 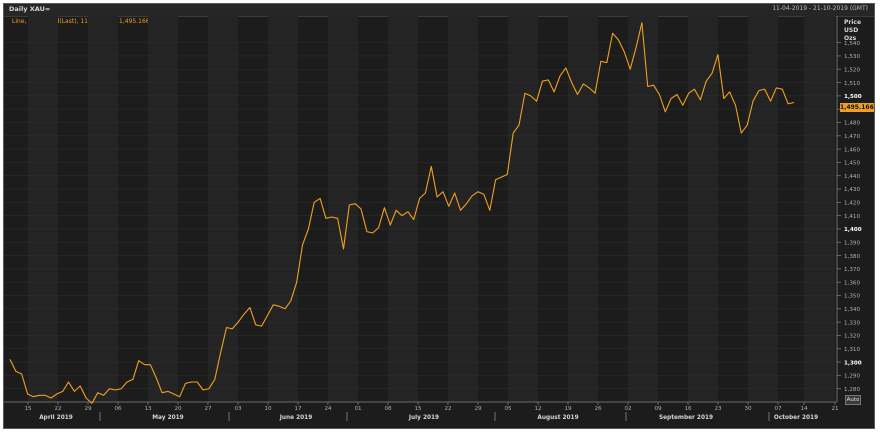 I want to click on y-tick-label: 1,320, so click(x=852, y=337).